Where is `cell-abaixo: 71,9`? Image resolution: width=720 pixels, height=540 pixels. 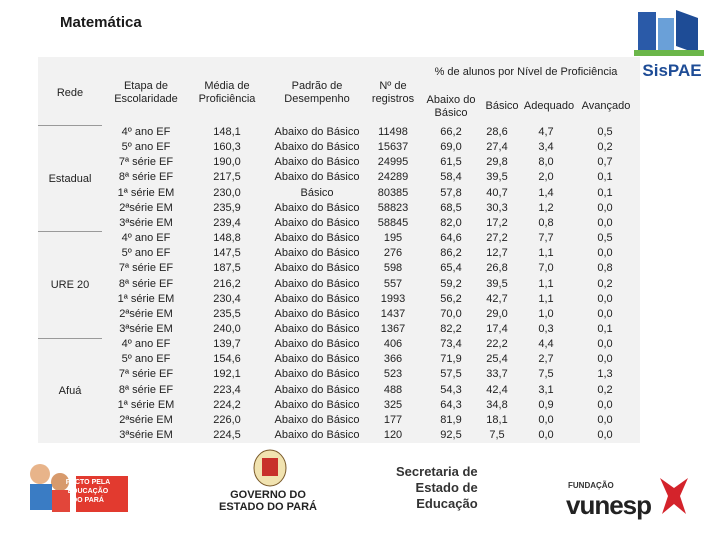 cell-abaixo: 71,9 is located at coordinates (451, 359).